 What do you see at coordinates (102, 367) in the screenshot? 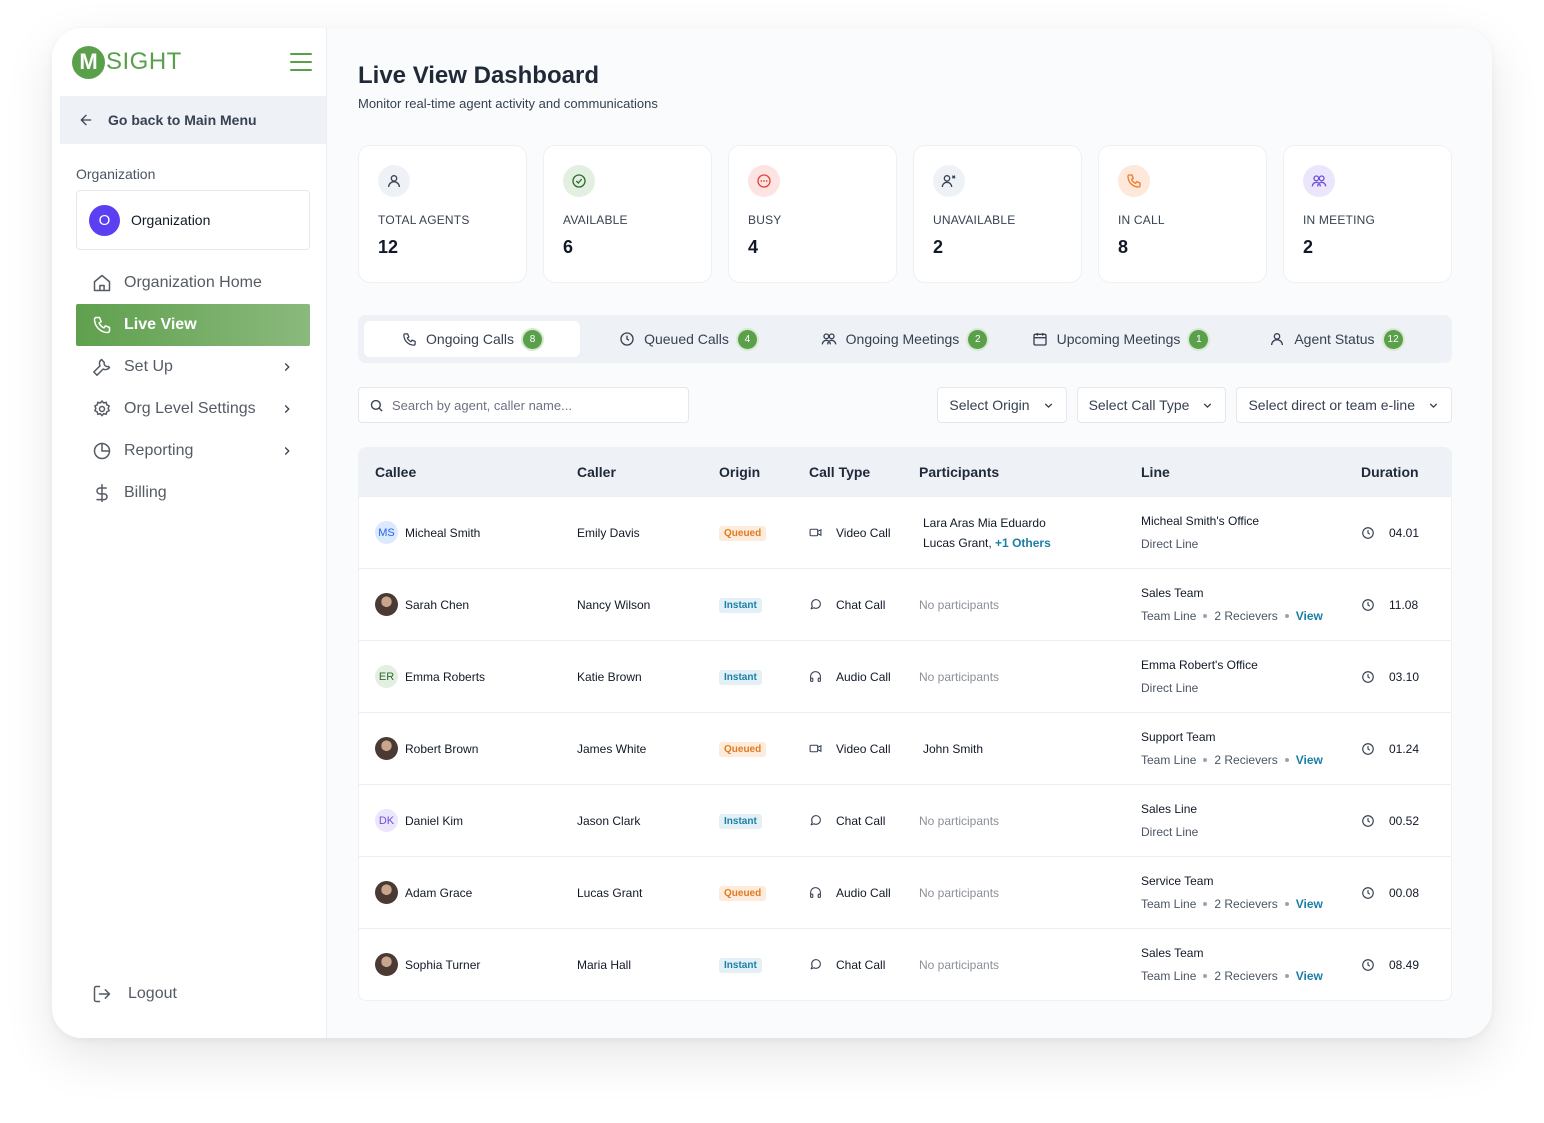
I see `wrench-icon` at bounding box center [102, 367].